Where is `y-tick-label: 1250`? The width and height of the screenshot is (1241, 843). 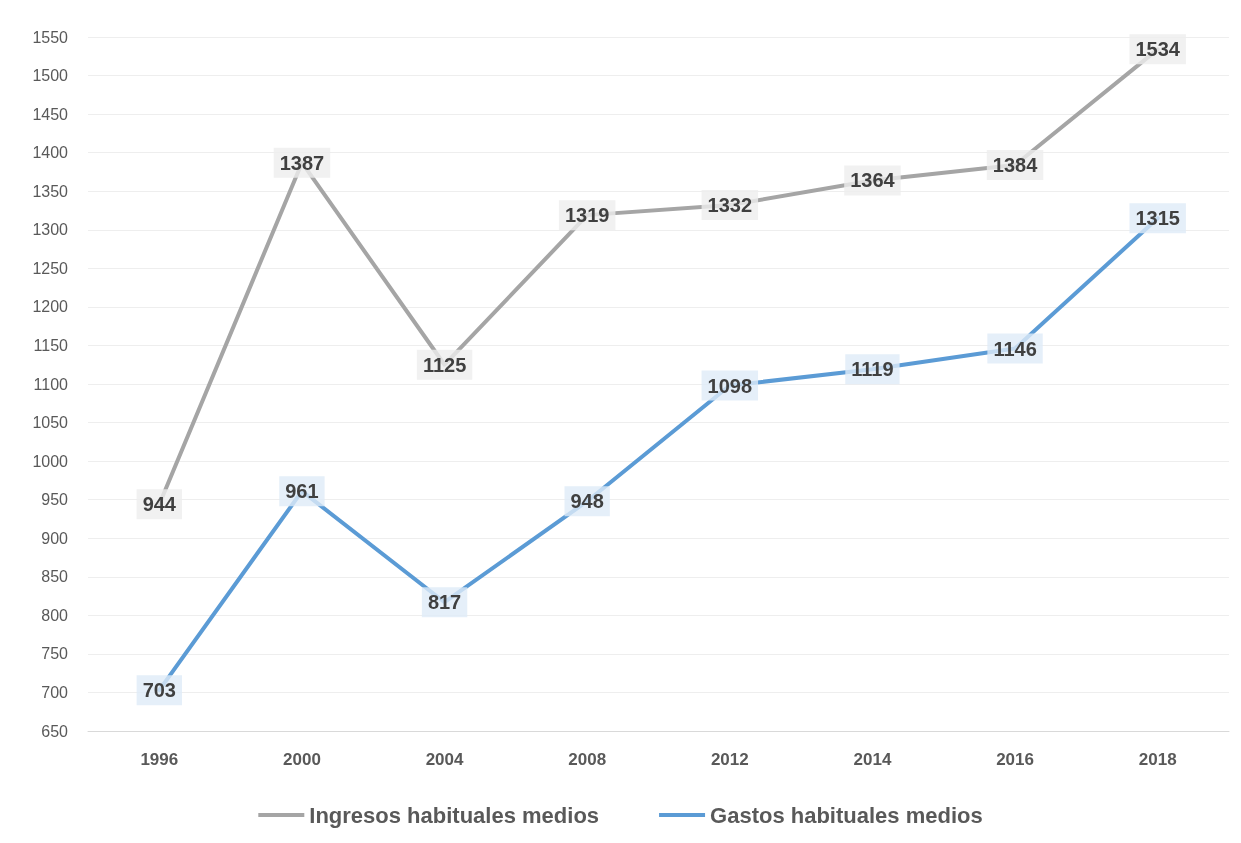
y-tick-label: 1250 is located at coordinates (50, 268).